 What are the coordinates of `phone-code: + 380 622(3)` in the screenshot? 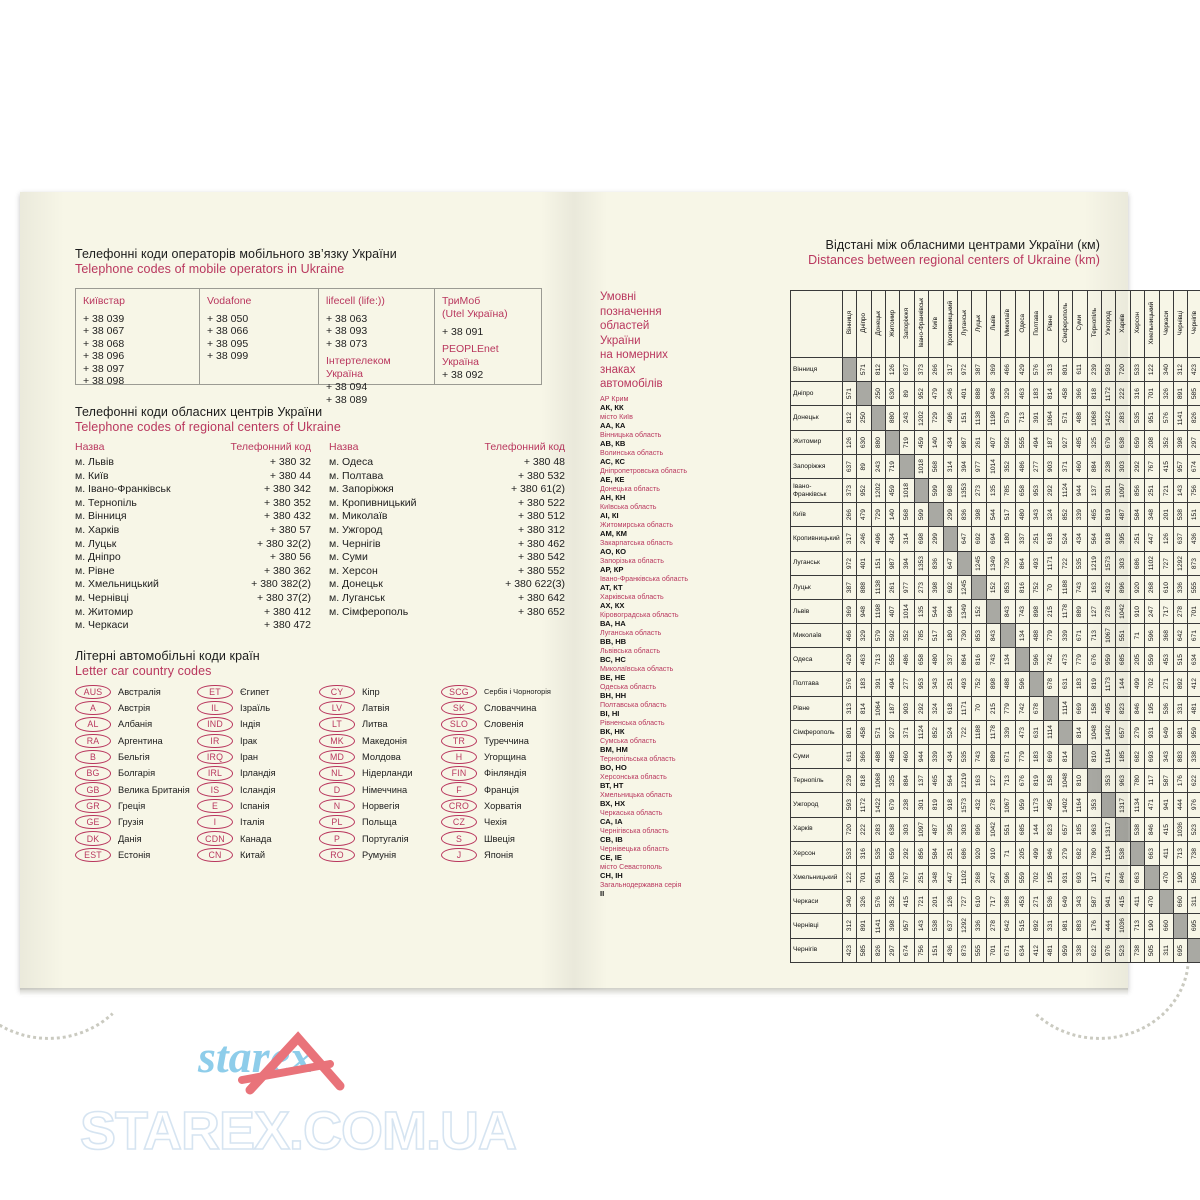 It's located at (535, 584).